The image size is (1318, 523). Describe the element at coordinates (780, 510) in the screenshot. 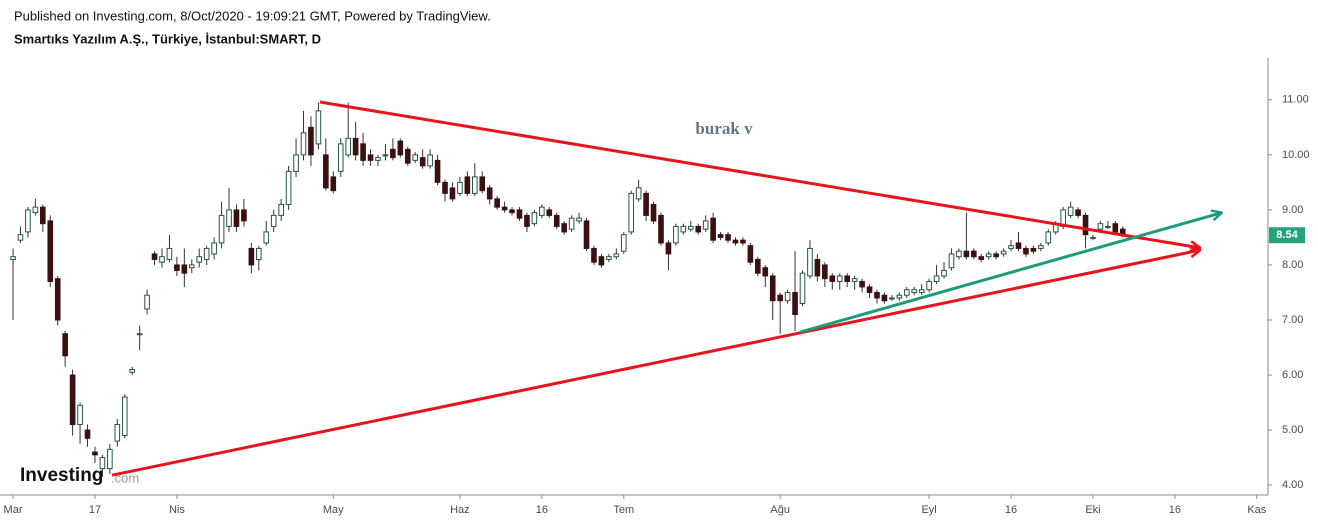

I see `x-tick-label: Ağu` at that location.